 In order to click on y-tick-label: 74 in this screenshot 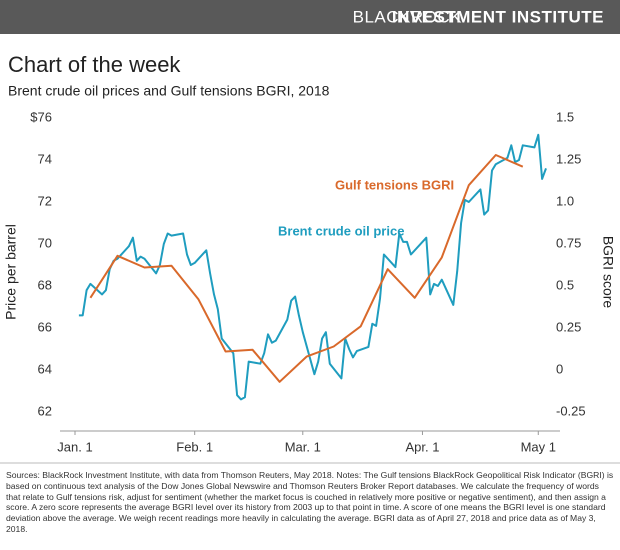, I will do `click(45, 158)`.